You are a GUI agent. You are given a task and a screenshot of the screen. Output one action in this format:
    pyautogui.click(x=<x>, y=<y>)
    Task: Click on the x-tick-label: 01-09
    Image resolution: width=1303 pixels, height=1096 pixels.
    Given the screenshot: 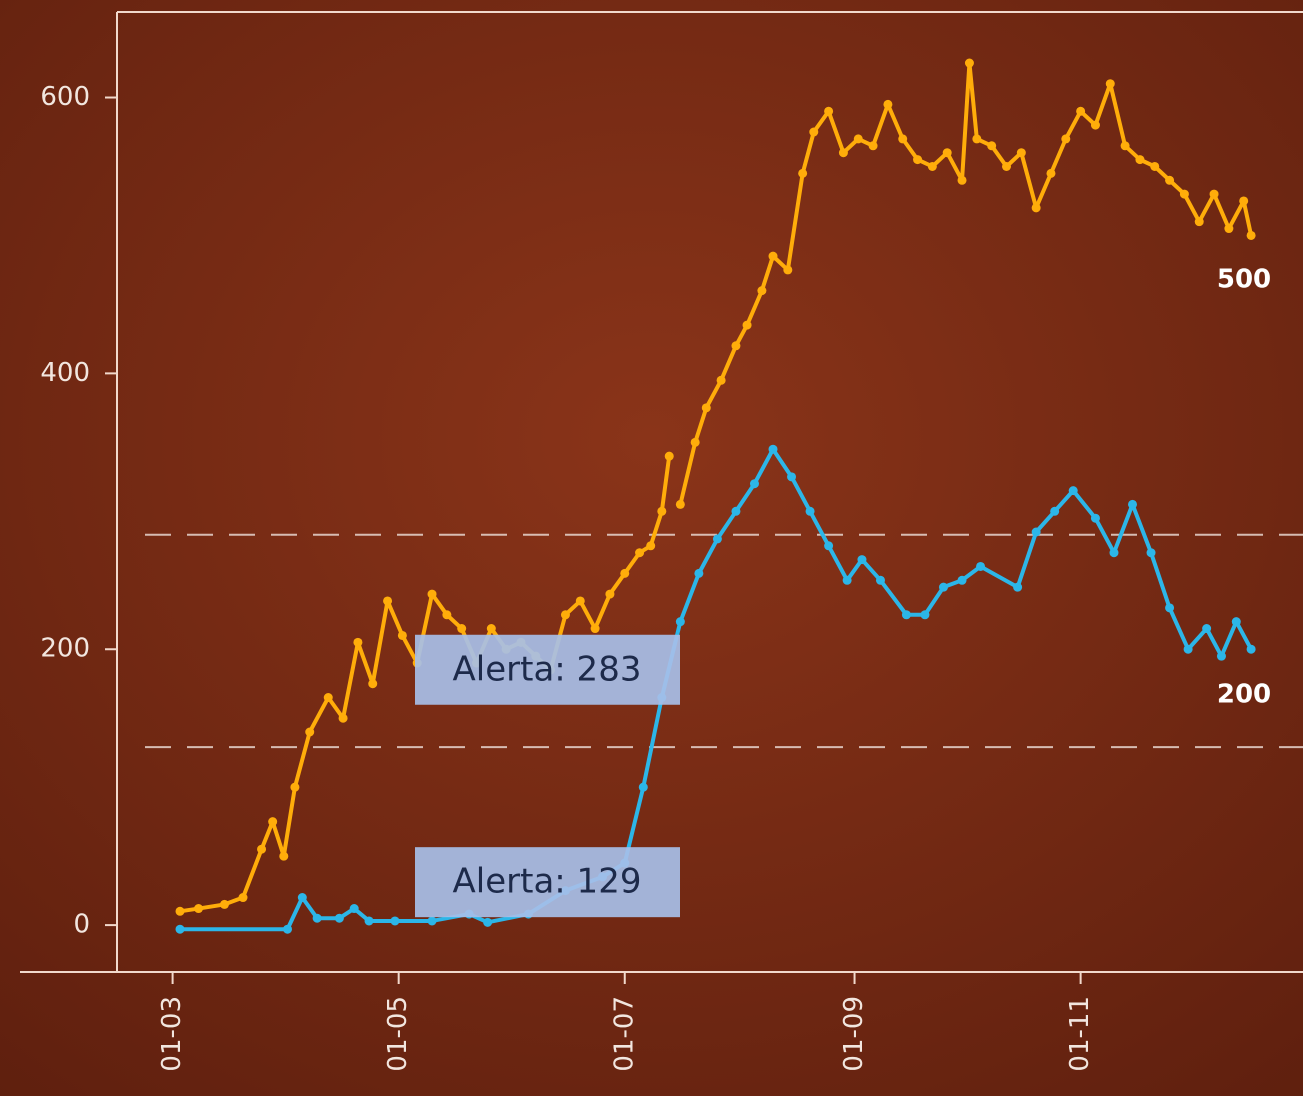 What is the action you would take?
    pyautogui.click(x=854, y=1034)
    